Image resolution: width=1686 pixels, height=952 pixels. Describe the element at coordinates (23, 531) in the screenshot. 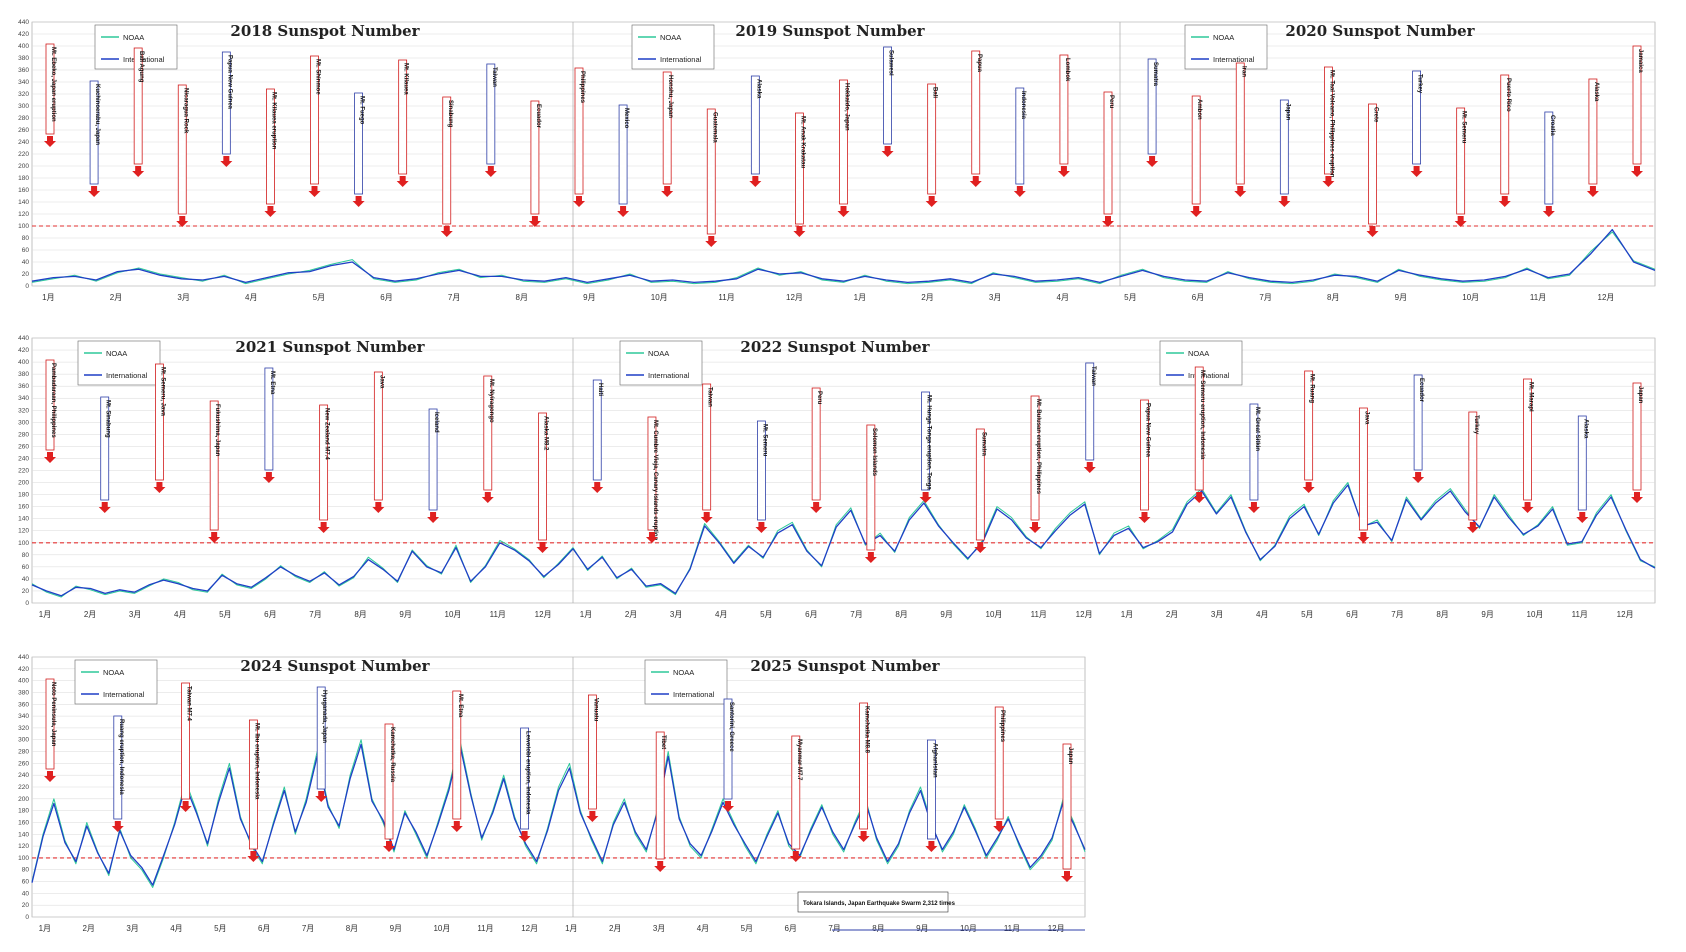

I see `y-tick-label: 120` at that location.